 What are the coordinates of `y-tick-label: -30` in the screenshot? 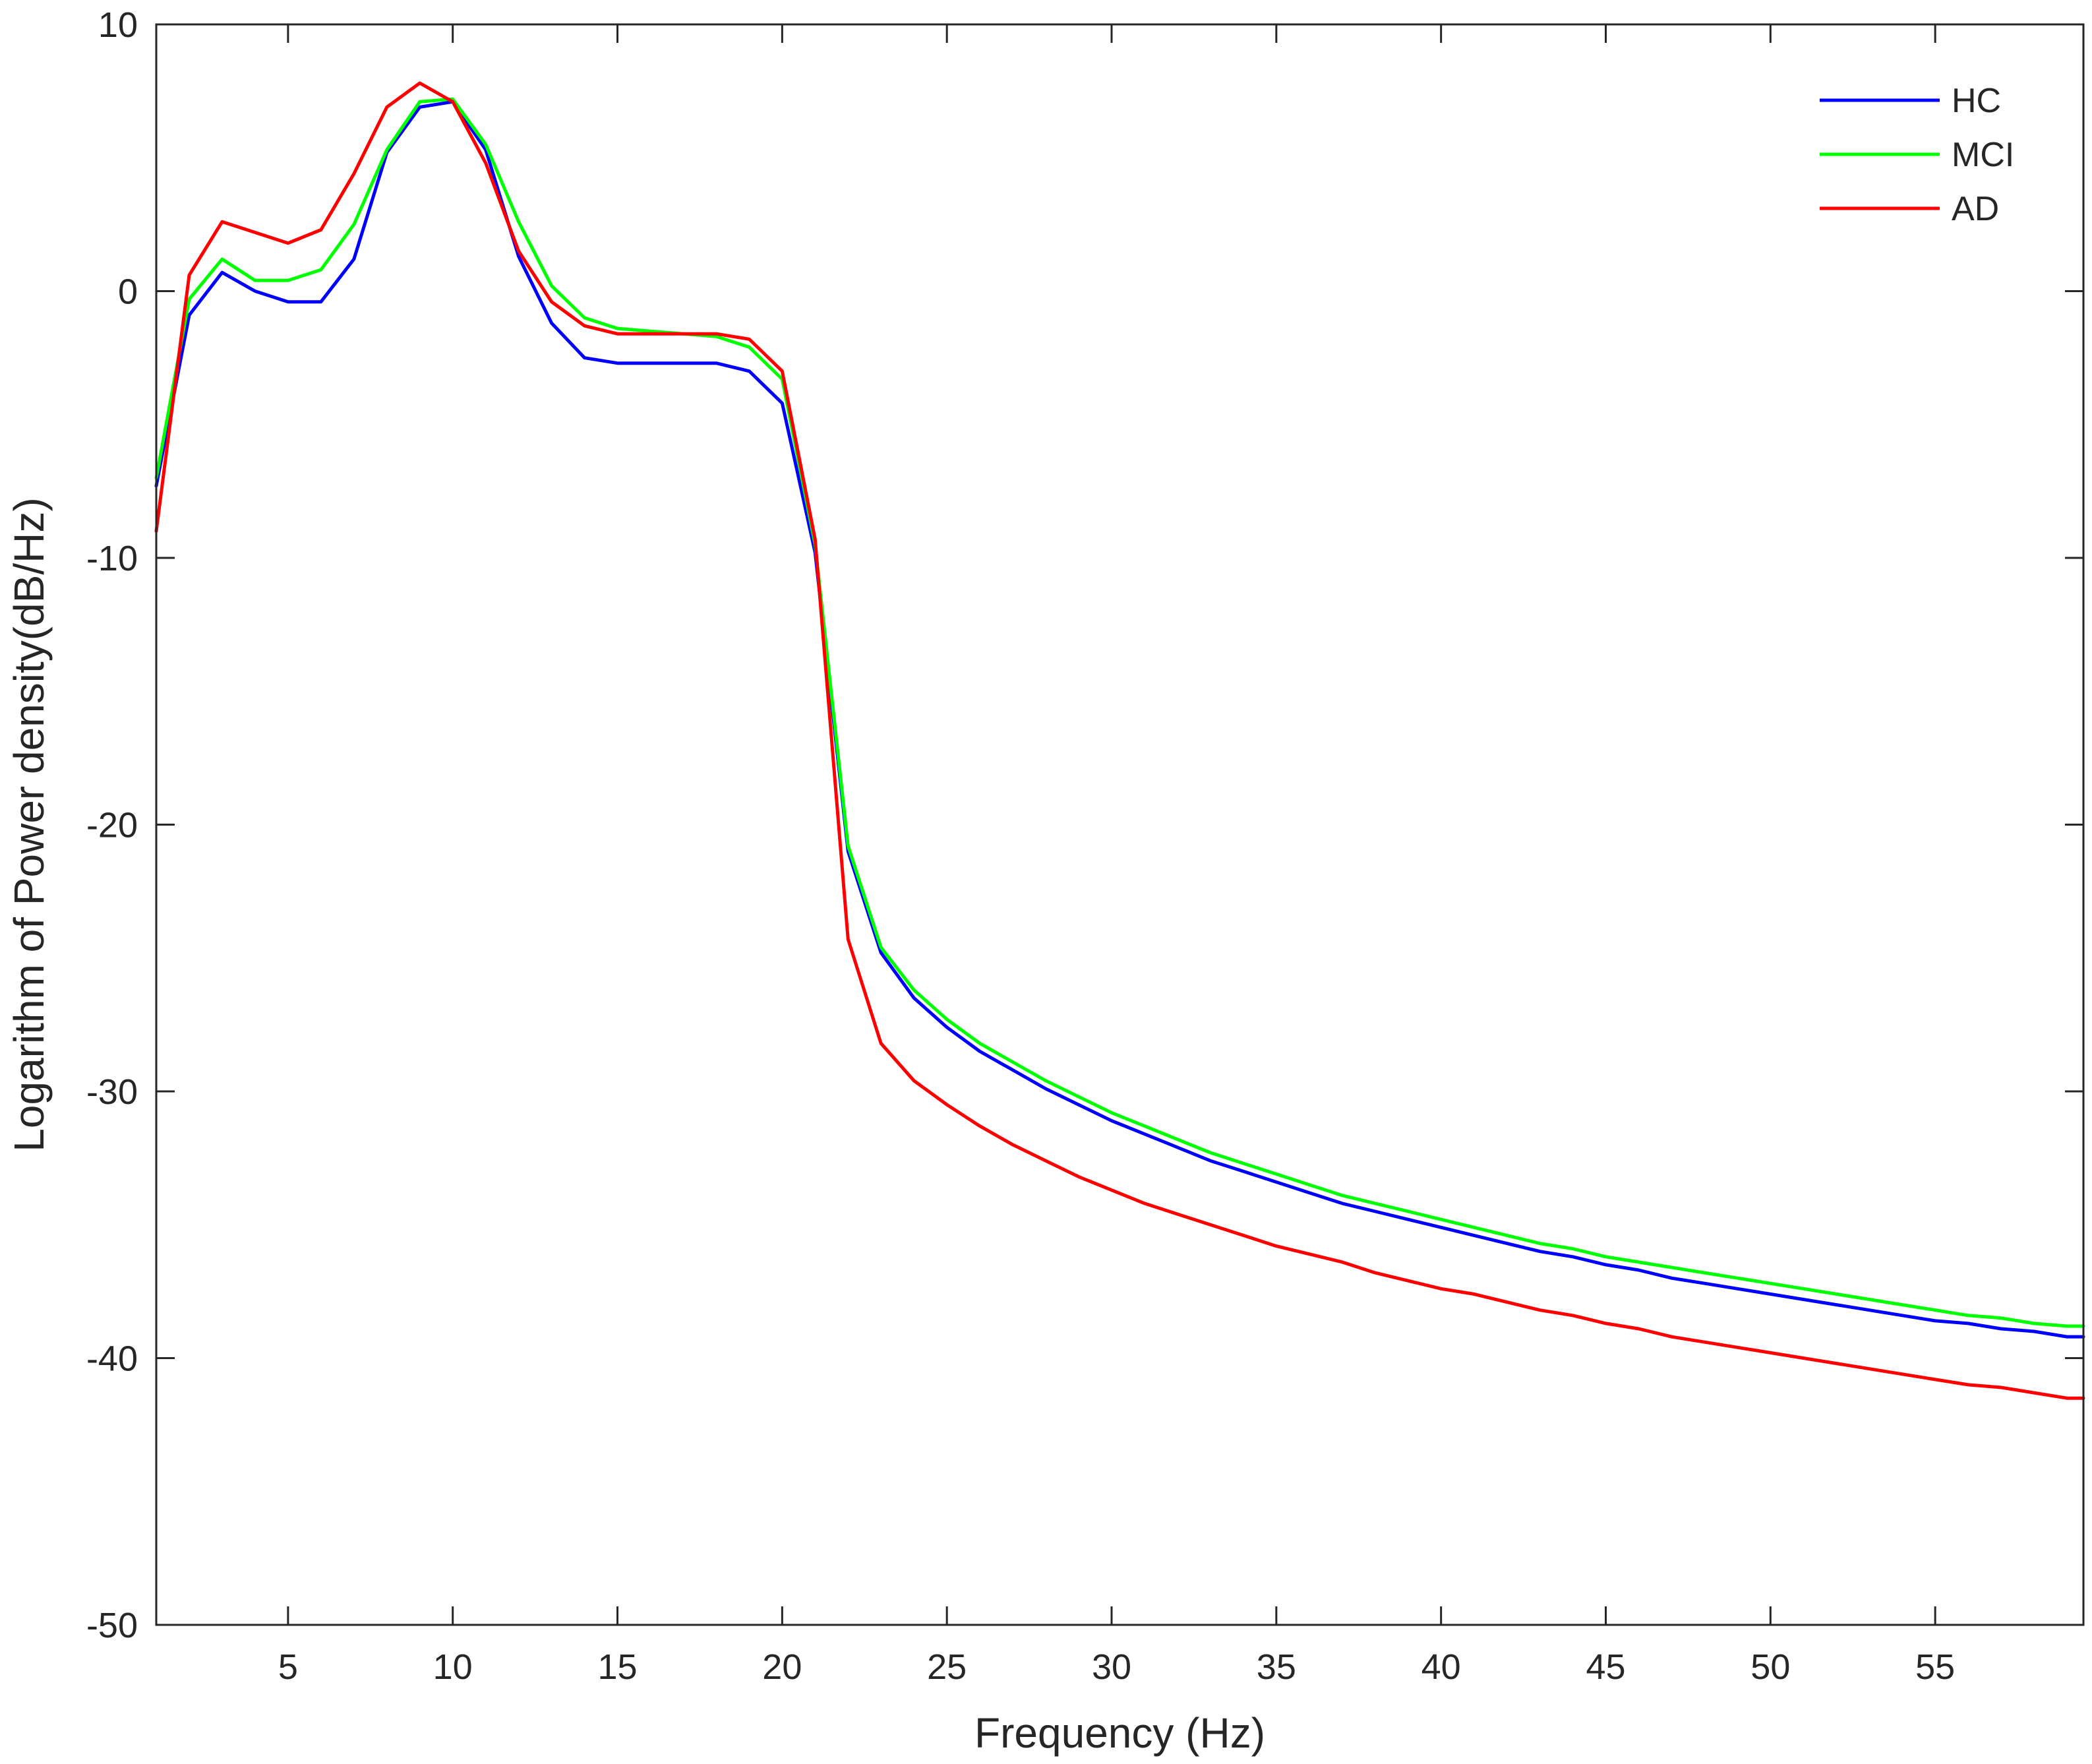 It's located at (112, 1092).